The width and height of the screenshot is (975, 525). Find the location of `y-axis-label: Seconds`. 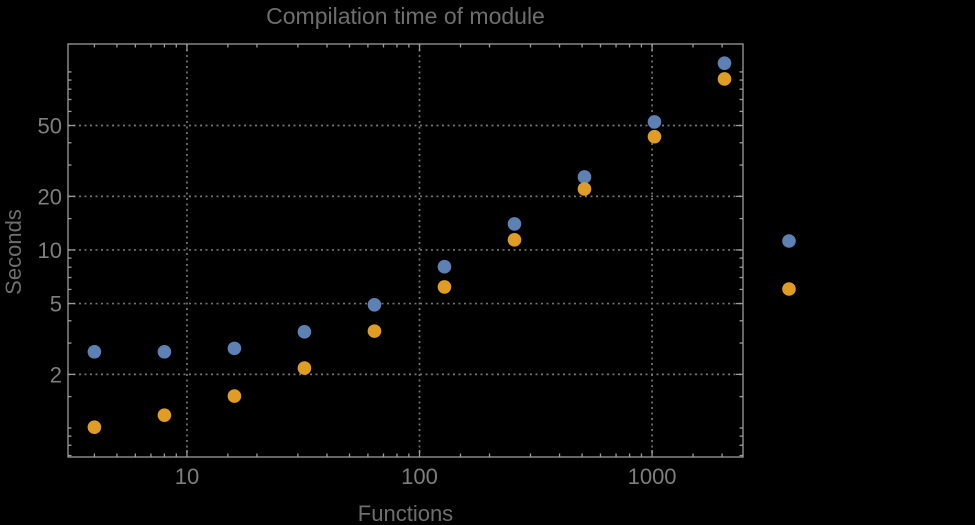

y-axis-label: Seconds is located at coordinates (13, 252).